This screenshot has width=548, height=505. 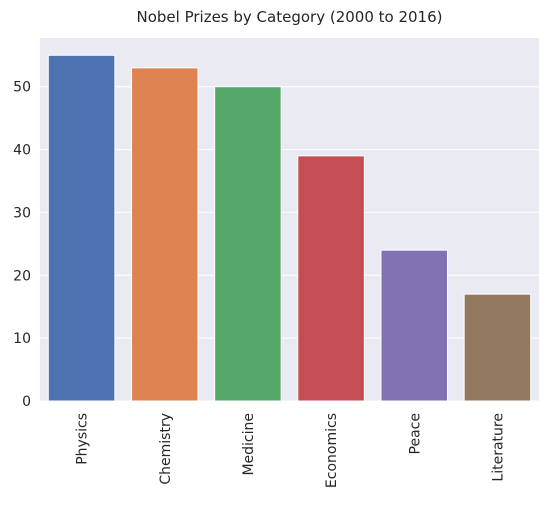 I want to click on y-tick-label: 40, so click(x=22, y=151).